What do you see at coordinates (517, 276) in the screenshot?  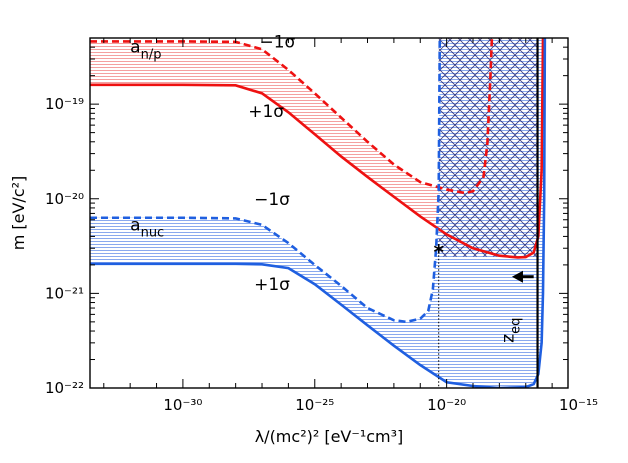 I see `arrow-head` at bounding box center [517, 276].